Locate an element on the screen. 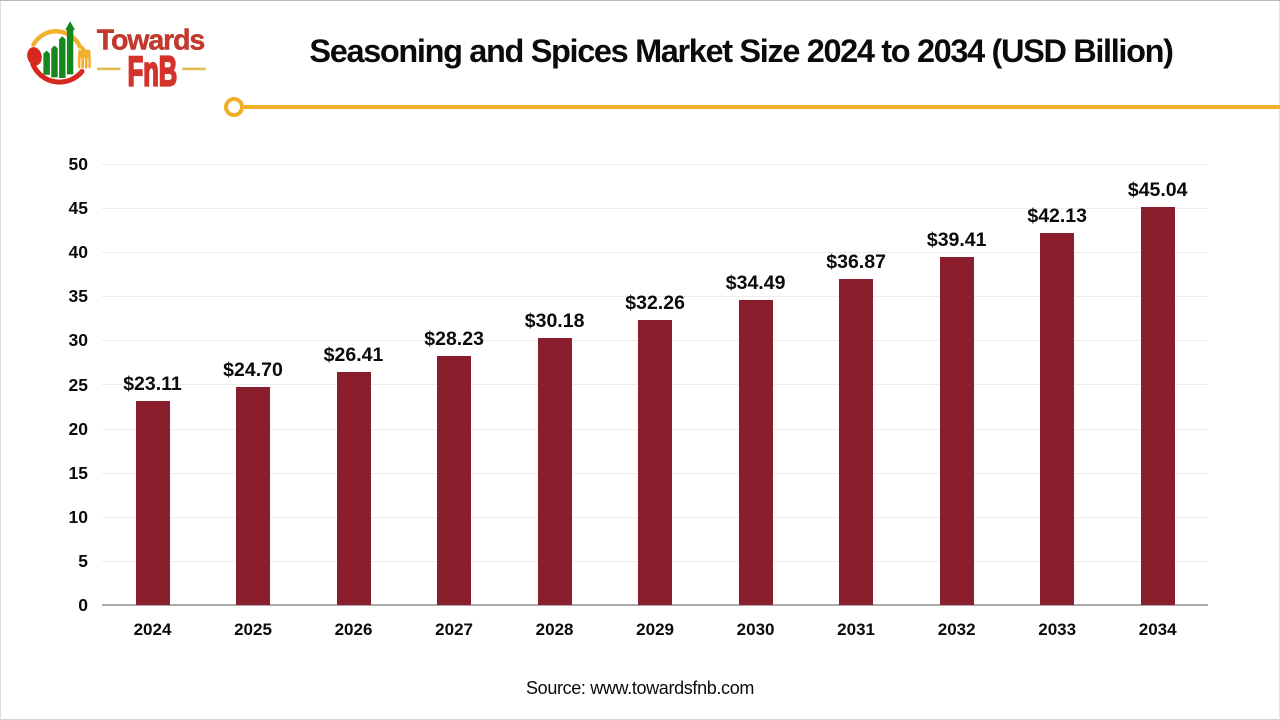 Image resolution: width=1280 pixels, height=720 pixels. svg-text: FnB is located at coordinates (153, 72).